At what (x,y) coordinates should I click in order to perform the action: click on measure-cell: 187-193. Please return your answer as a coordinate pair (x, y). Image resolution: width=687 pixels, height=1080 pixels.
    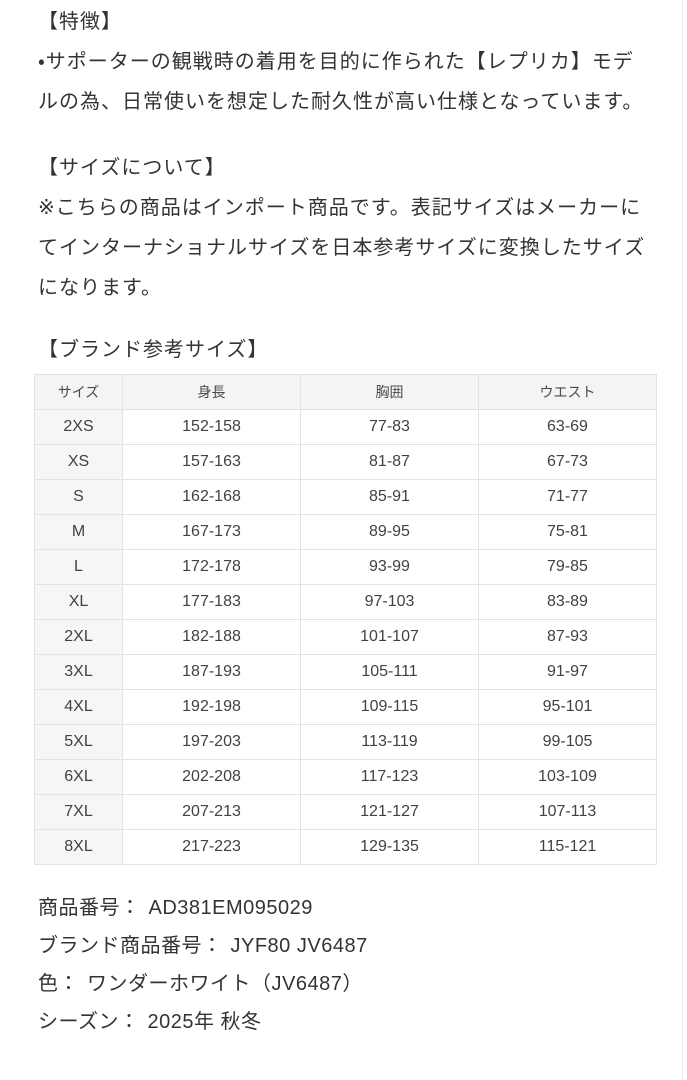
    Looking at the image, I should click on (211, 672).